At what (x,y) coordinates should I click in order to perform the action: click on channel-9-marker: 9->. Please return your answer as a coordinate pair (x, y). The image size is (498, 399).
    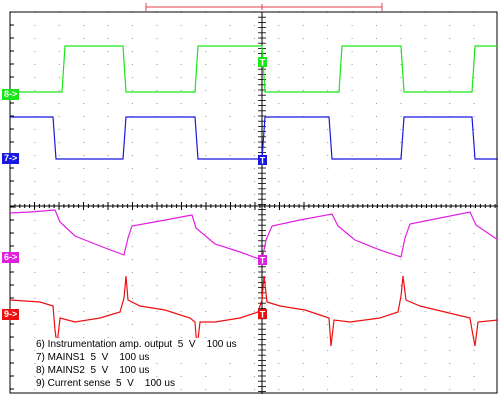
    Looking at the image, I should click on (11, 314).